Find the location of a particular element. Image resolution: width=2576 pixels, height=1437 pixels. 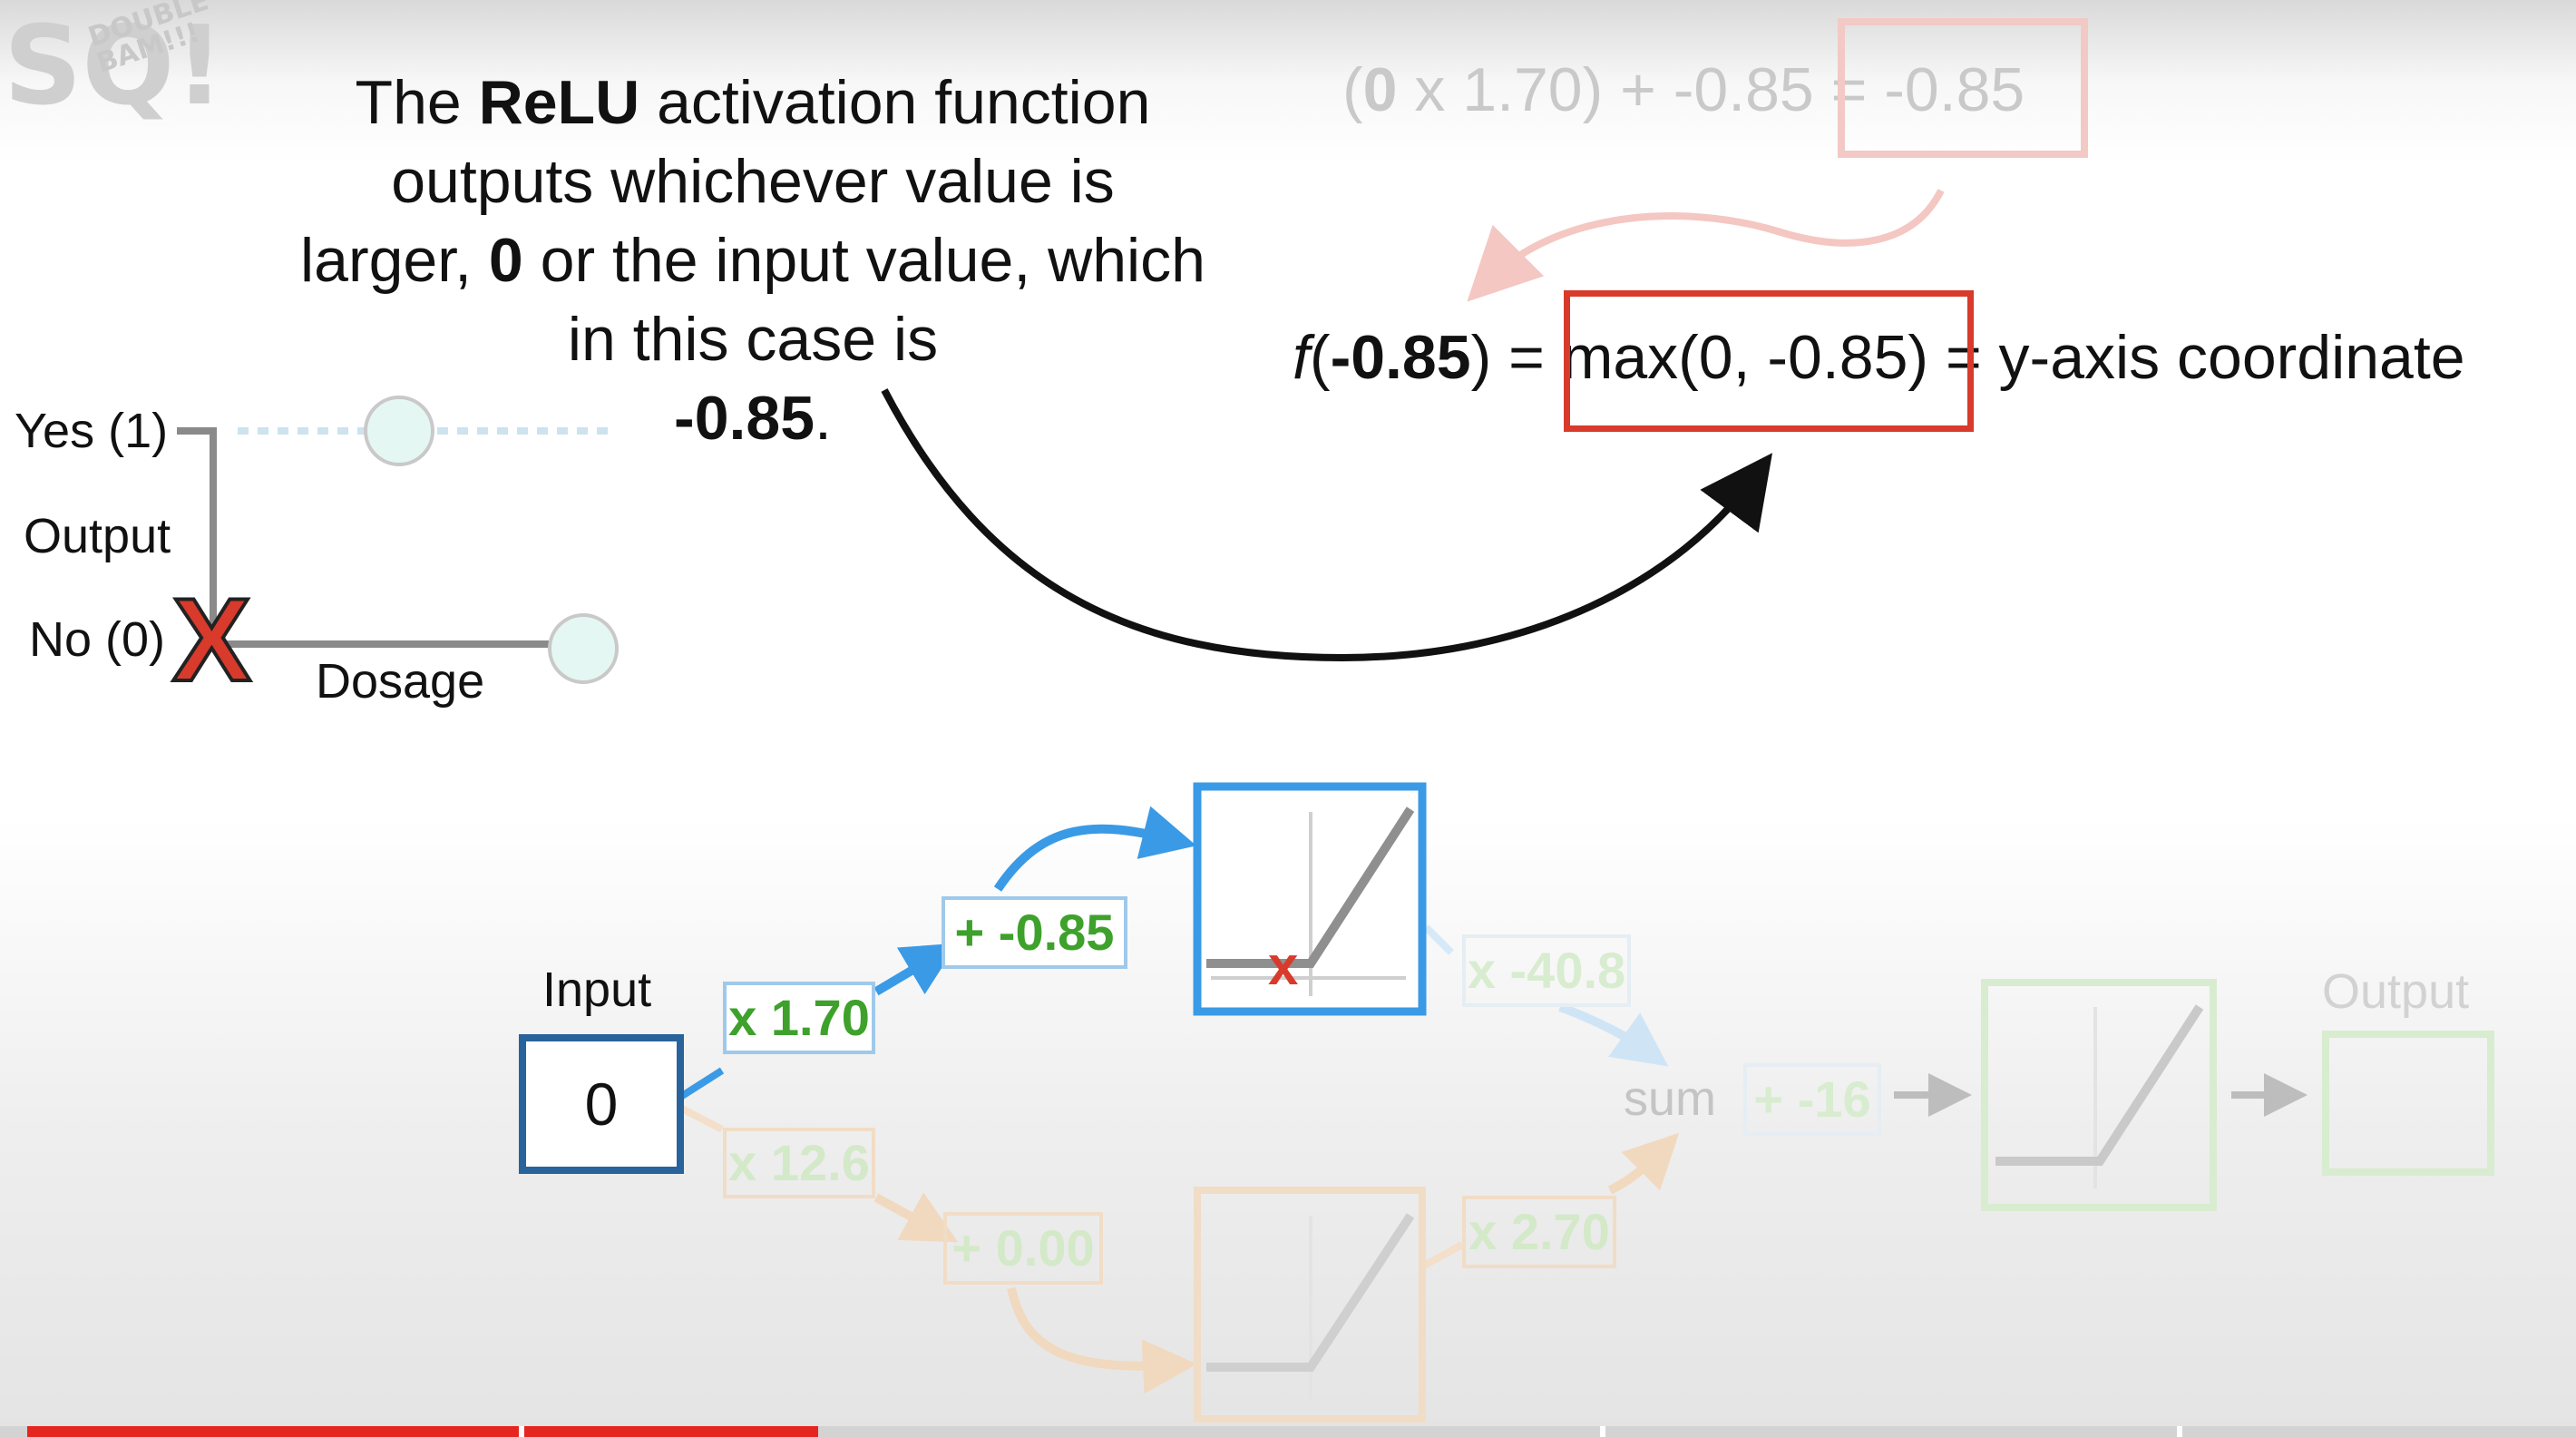

weight-top-label: x 1.70 is located at coordinates (799, 1018).